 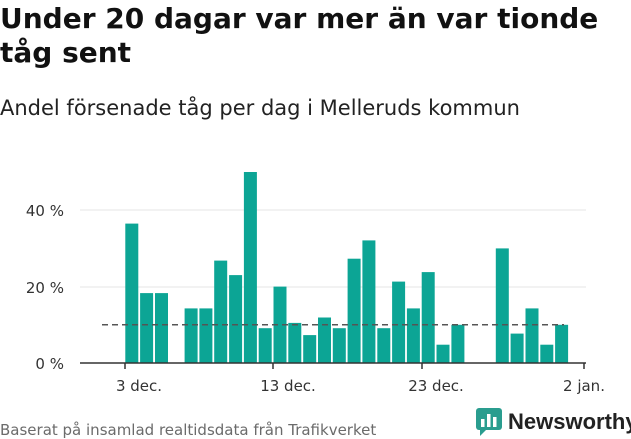 I want to click on bar-29-dec, so click(x=532, y=335).